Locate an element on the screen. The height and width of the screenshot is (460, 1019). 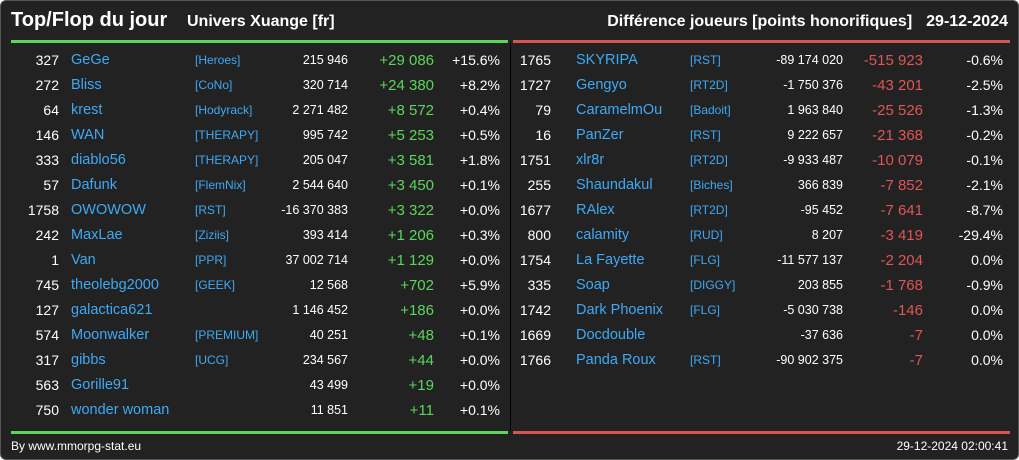
alliance-tag-link: [UCG] is located at coordinates (212, 360).